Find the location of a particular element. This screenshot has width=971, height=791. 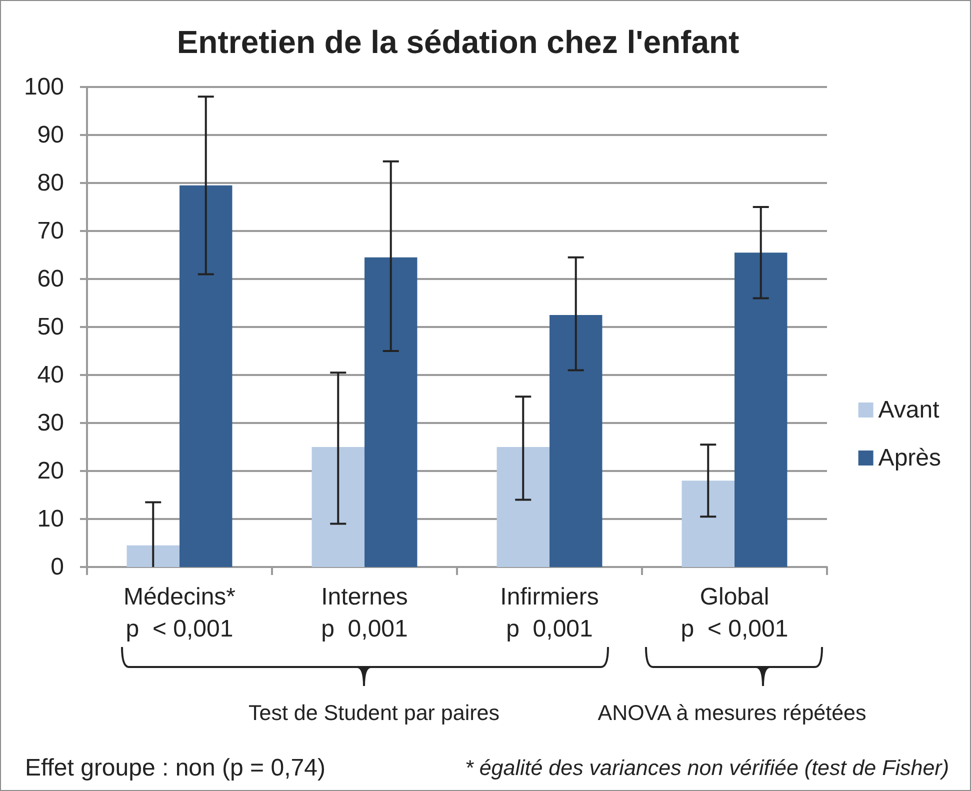

y-tick-label: 40 is located at coordinates (50, 375).